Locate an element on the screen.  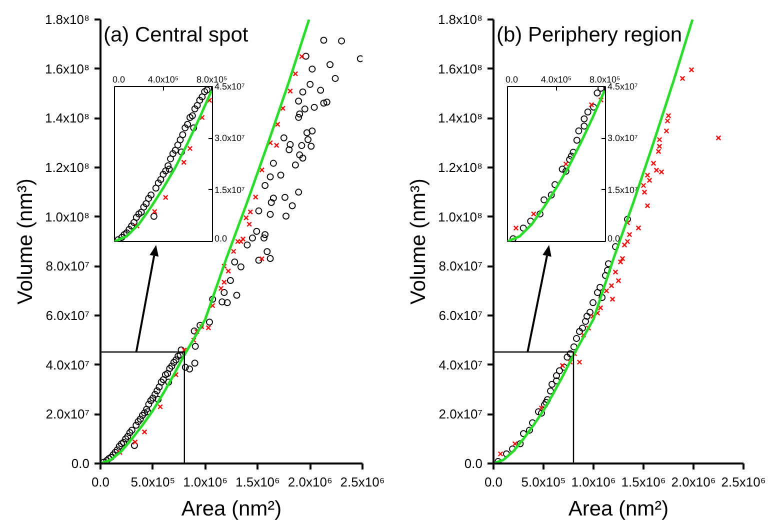
y-tick-label: 1.5x10⁷ is located at coordinates (229, 189).